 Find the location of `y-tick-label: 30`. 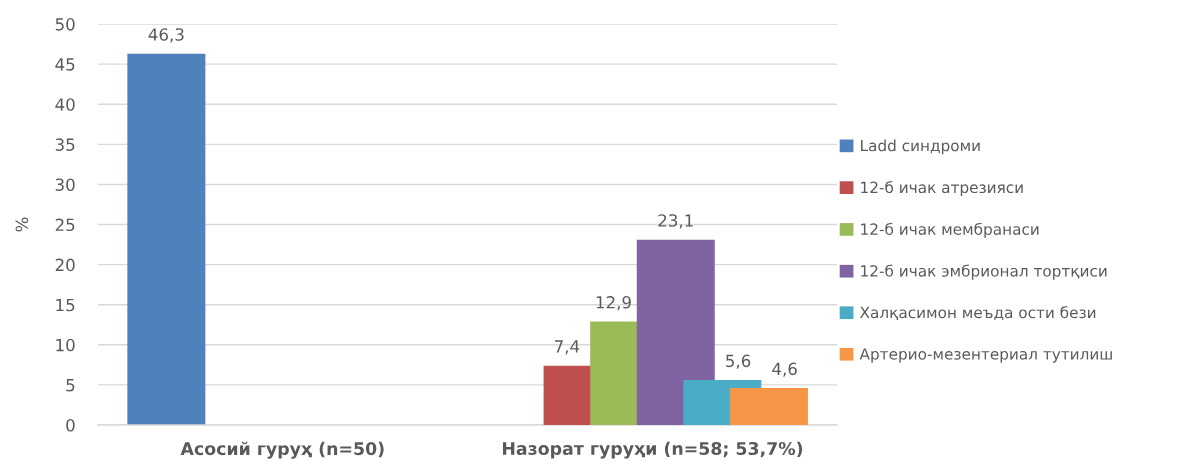

y-tick-label: 30 is located at coordinates (65, 185).